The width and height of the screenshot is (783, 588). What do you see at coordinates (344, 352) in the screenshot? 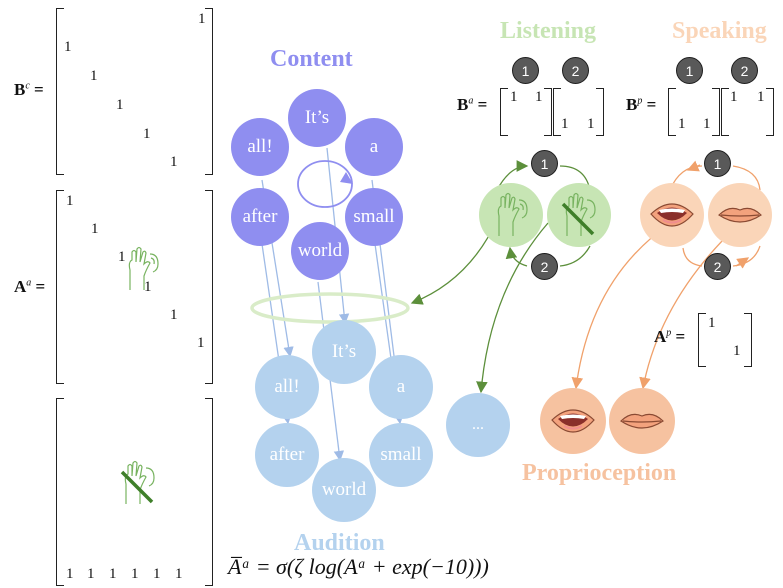
I see `audition-node-its: It’s` at bounding box center [344, 352].